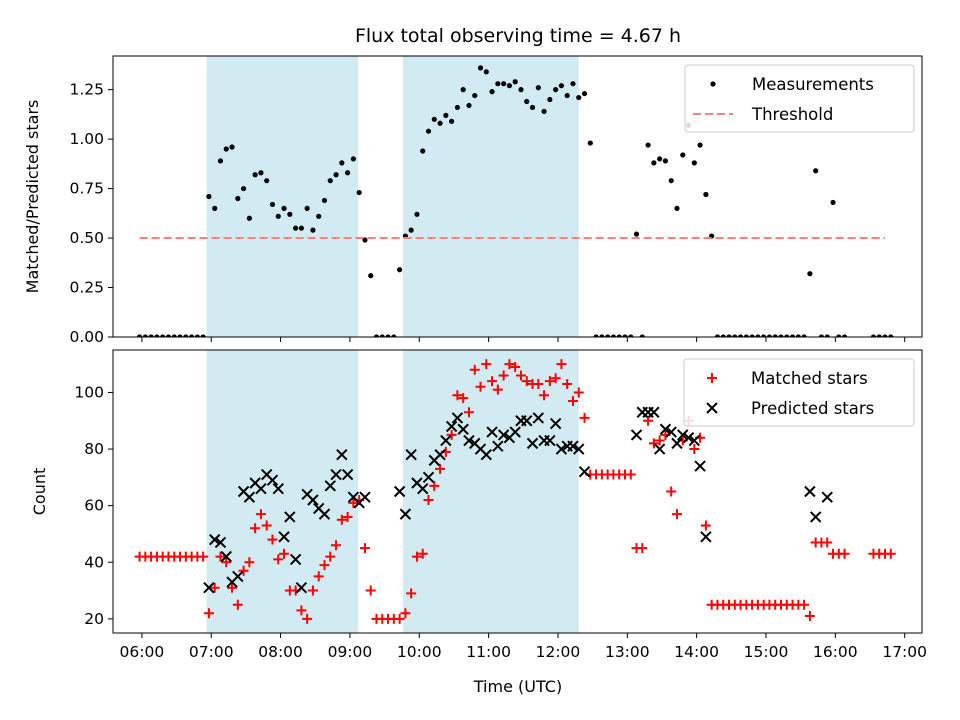 Image resolution: width=960 pixels, height=720 pixels. Describe the element at coordinates (558, 652) in the screenshot. I see `x-tick-label: 12:00` at that location.